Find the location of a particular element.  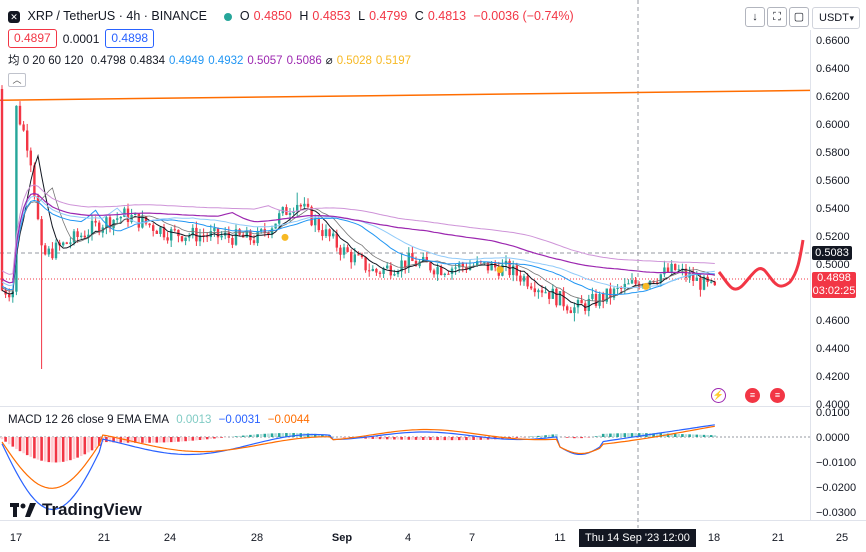

symbol-title: XRP / TetherUS · 4h · BINANCE is located at coordinates (117, 16).